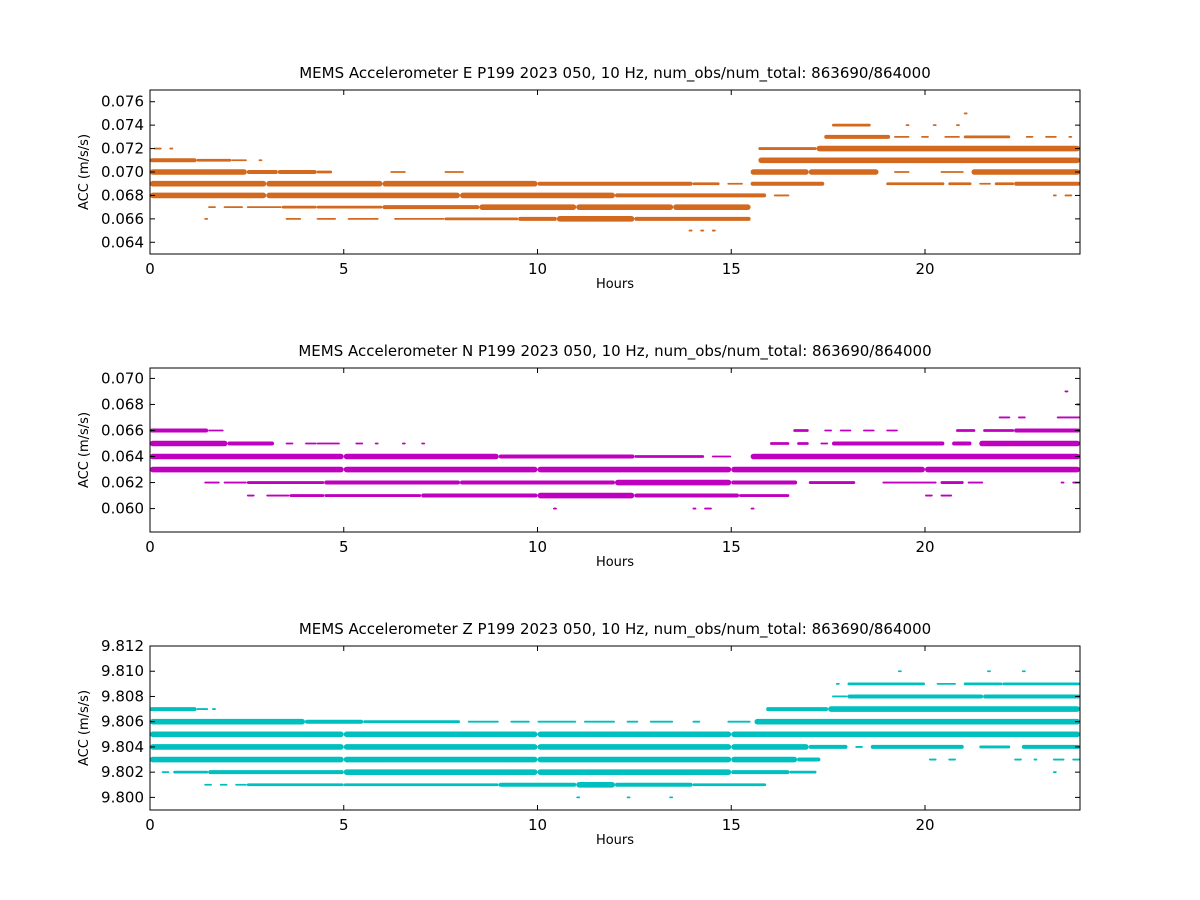 The image size is (1200, 900). I want to click on data-band-9.809, so click(1041, 684).